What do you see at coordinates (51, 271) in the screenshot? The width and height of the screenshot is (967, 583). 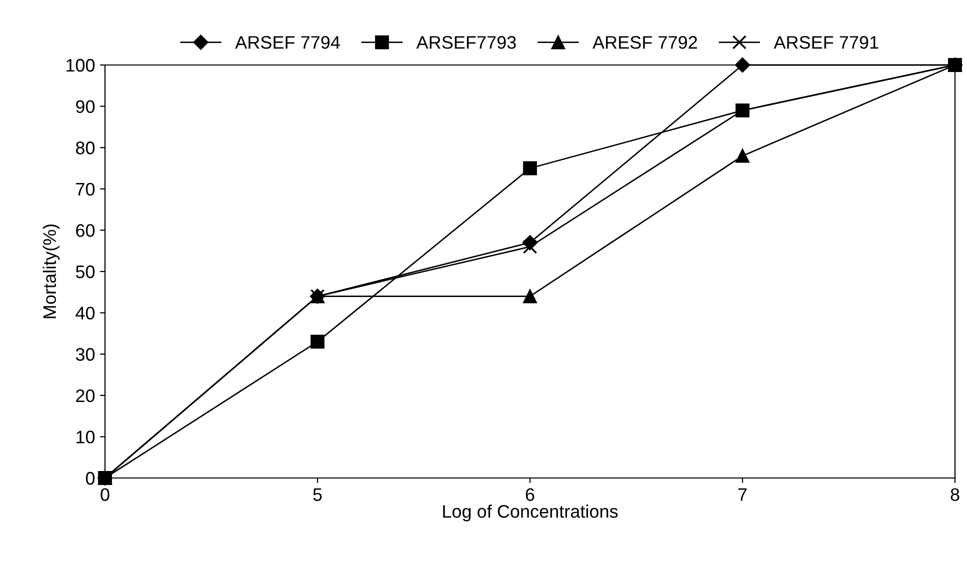 I see `y-axis-title: Mortality(%)` at bounding box center [51, 271].